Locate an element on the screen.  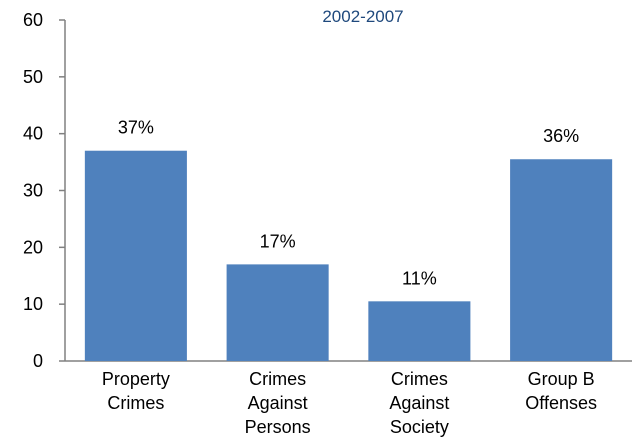
data-label: 11% is located at coordinates (419, 278).